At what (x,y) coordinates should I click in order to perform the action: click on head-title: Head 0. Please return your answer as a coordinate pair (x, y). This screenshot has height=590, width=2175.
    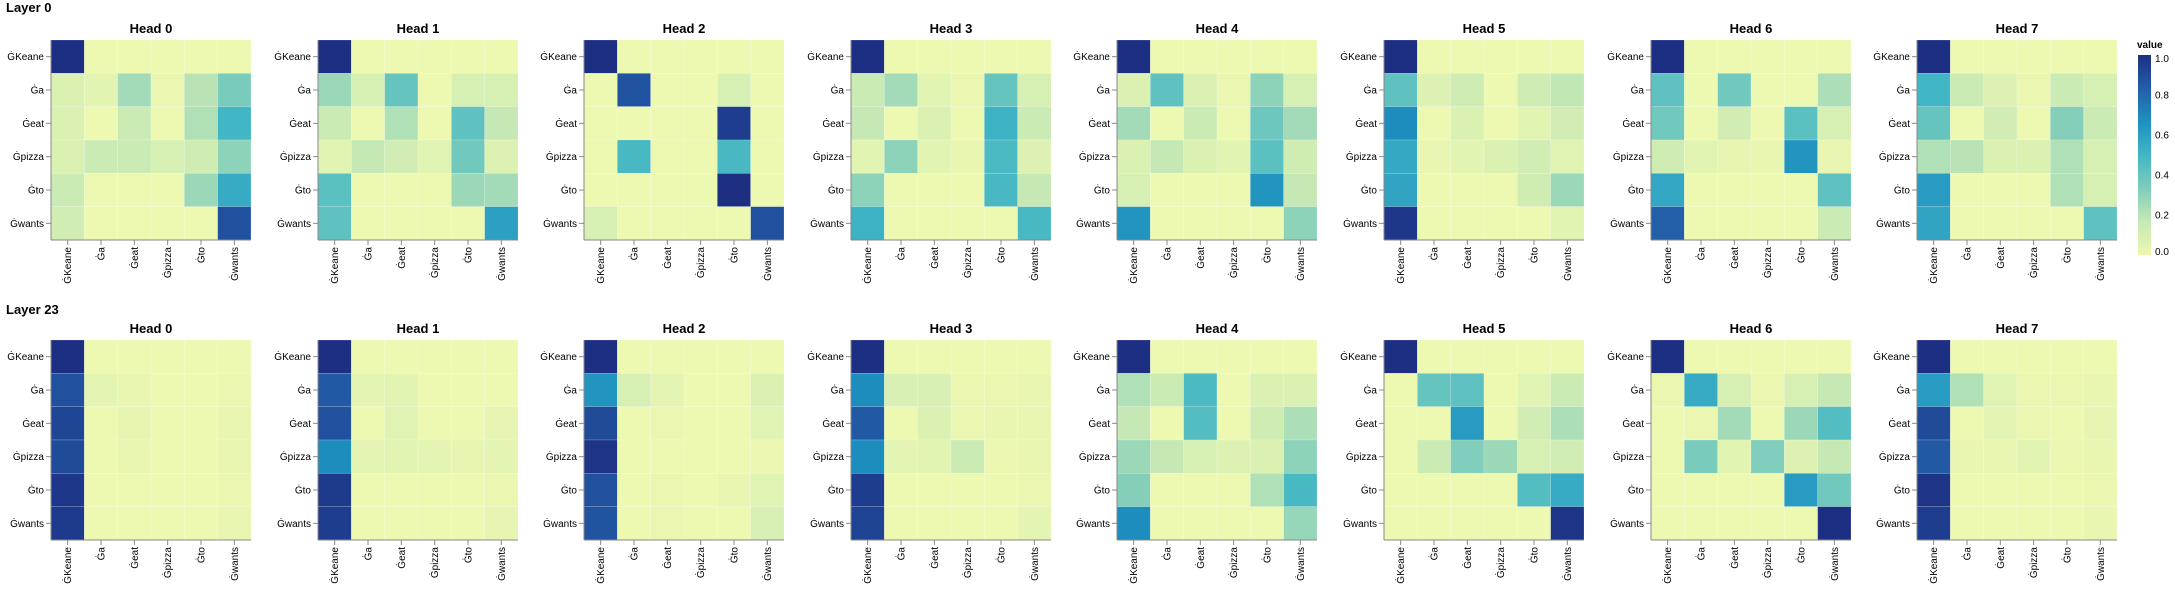
    Looking at the image, I should click on (151, 328).